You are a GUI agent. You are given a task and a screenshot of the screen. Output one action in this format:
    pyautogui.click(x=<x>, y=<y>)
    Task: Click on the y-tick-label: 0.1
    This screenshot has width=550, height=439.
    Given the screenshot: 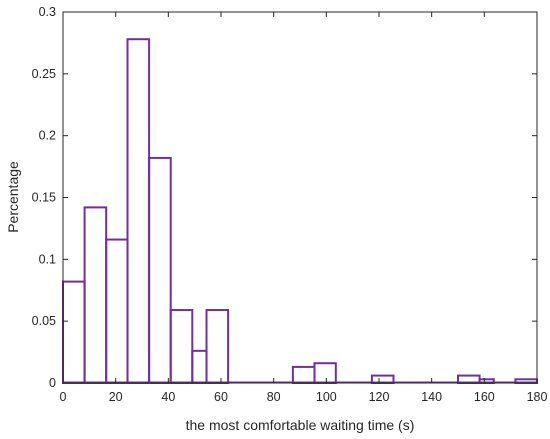 What is the action you would take?
    pyautogui.click(x=47, y=259)
    